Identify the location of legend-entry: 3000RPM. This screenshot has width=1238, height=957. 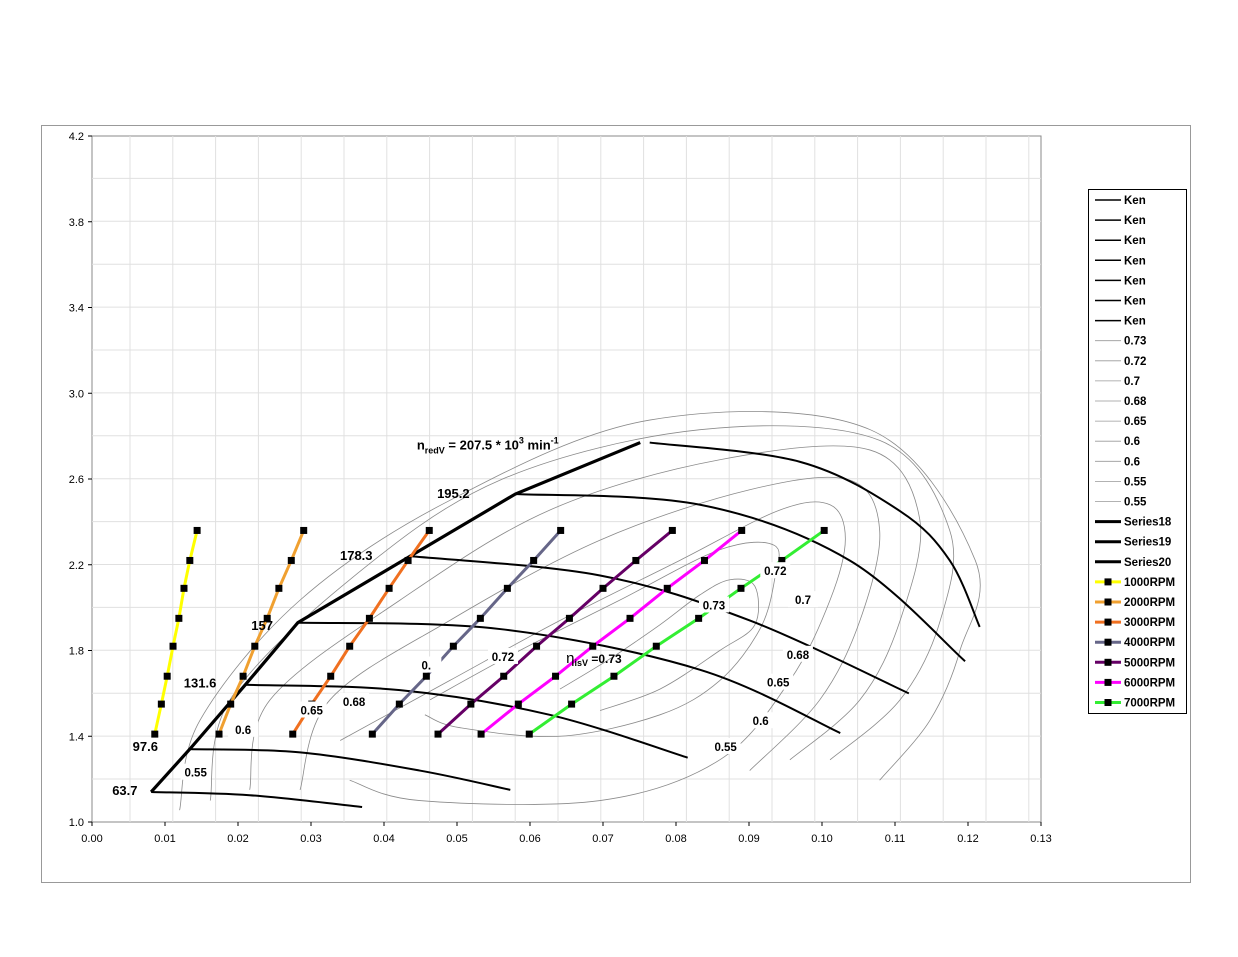
(1149, 623).